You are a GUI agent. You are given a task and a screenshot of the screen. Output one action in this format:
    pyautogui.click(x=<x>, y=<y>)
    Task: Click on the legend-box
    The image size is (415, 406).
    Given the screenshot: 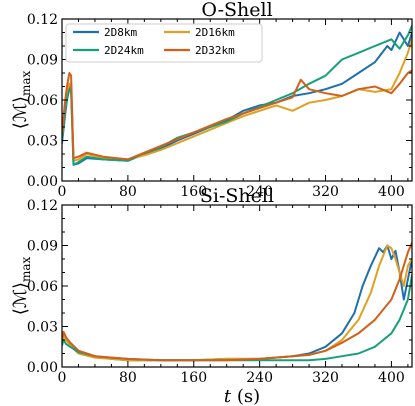 What is the action you would take?
    pyautogui.click(x=164, y=43)
    